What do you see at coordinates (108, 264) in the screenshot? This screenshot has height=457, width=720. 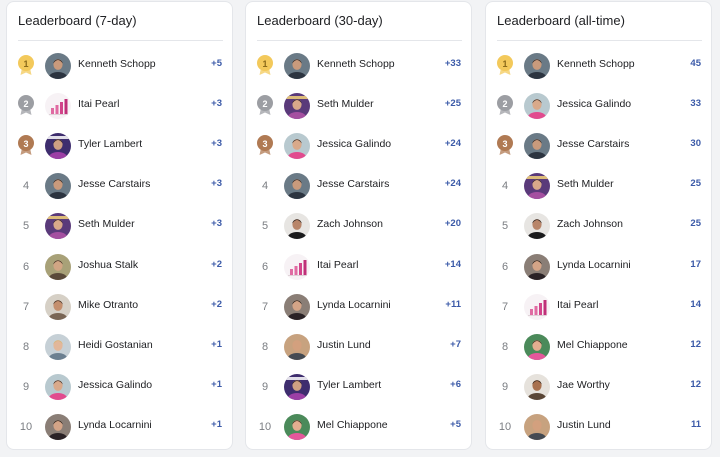 I see `user-name: Joshua Stalk` at bounding box center [108, 264].